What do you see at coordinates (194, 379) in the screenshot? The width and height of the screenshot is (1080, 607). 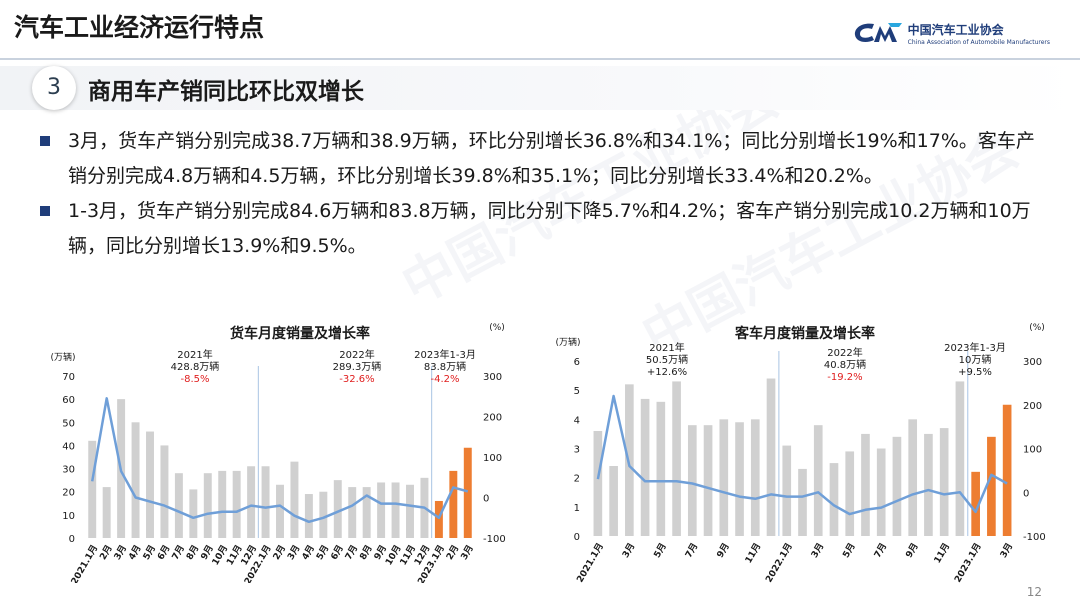 I see `annotation-change: -8.5%` at bounding box center [194, 379].